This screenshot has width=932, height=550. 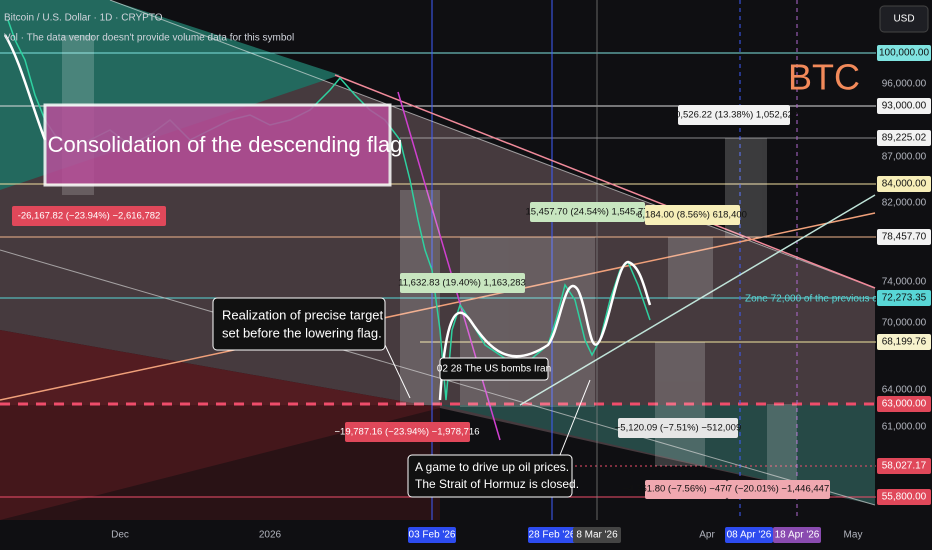 What do you see at coordinates (83, 18) in the screenshot?
I see `symbol: Bitcoin / U.S. Dollar · 1D · CRYPTO` at bounding box center [83, 18].